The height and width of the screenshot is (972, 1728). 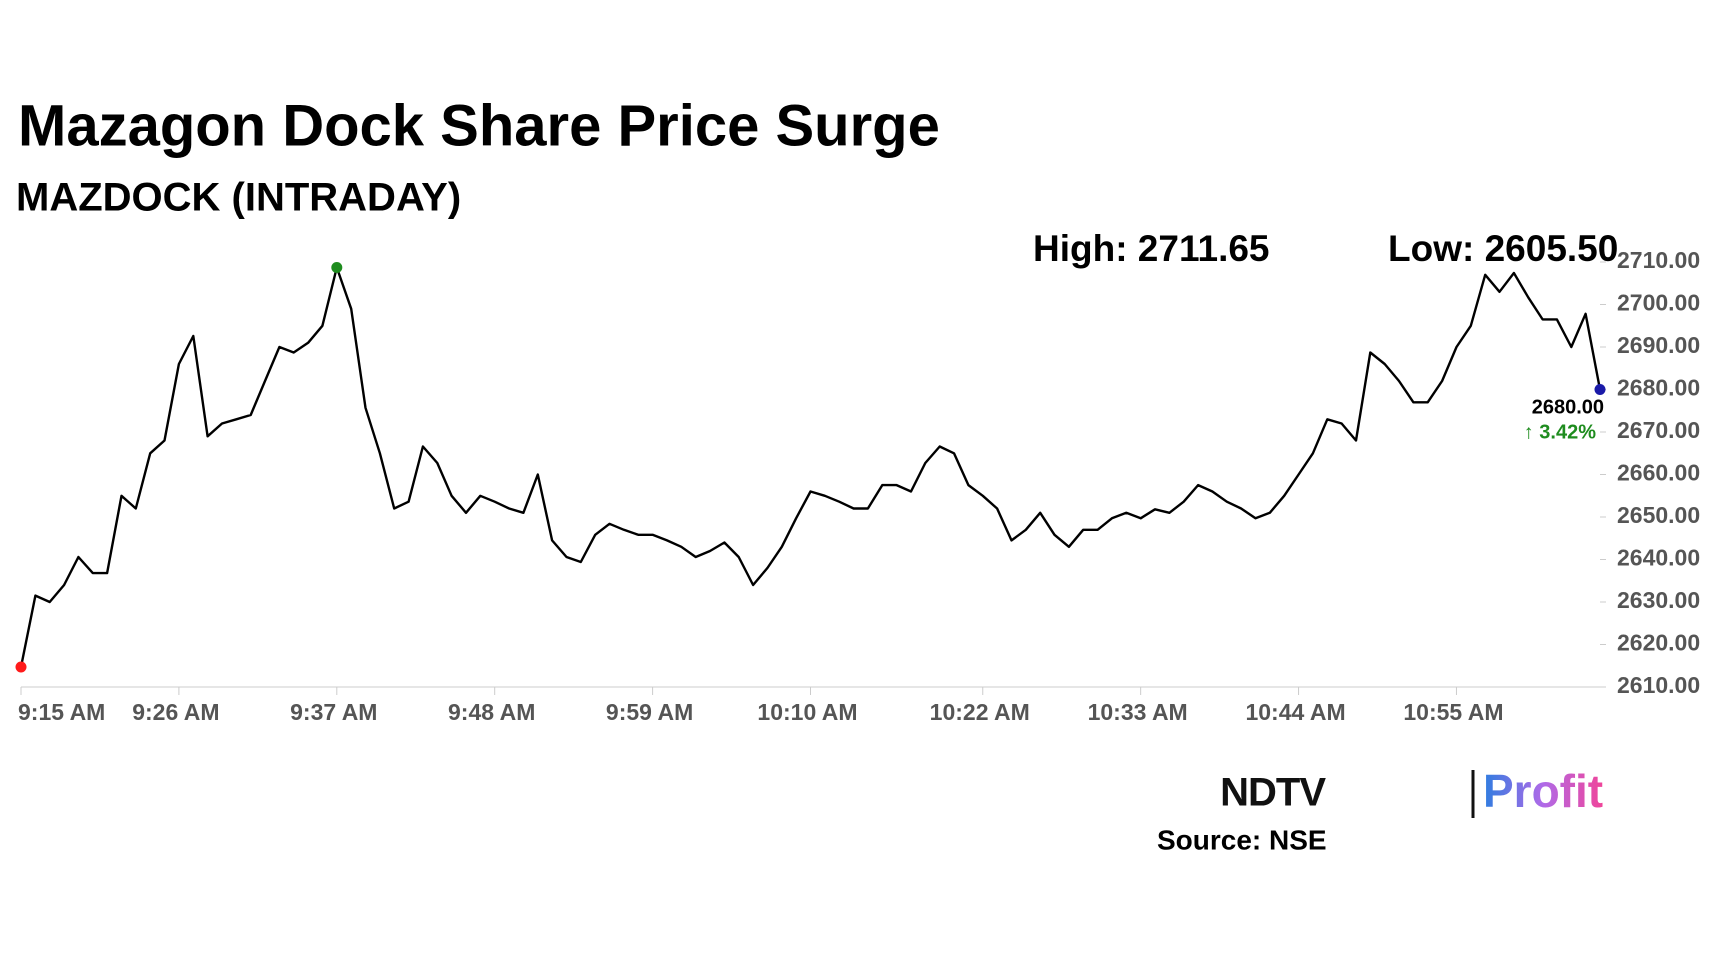 I want to click on chart-title: Mazagon Dock Share Price Surge, so click(x=479, y=125).